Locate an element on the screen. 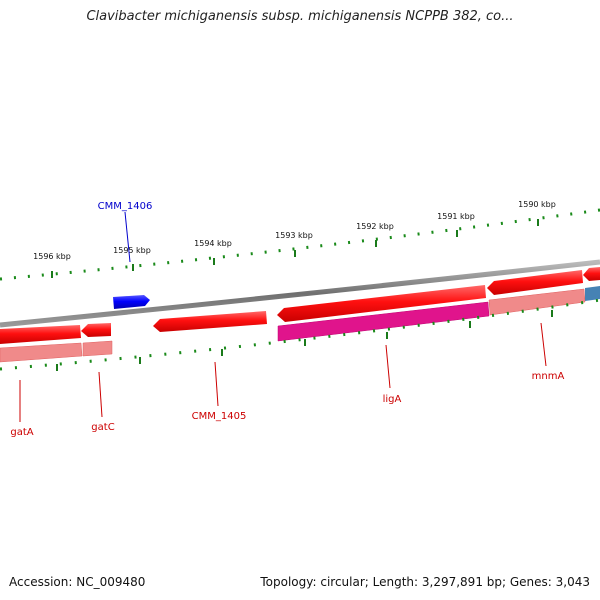 The width and height of the screenshot is (600, 600). feature-band-liga is located at coordinates (383, 321).